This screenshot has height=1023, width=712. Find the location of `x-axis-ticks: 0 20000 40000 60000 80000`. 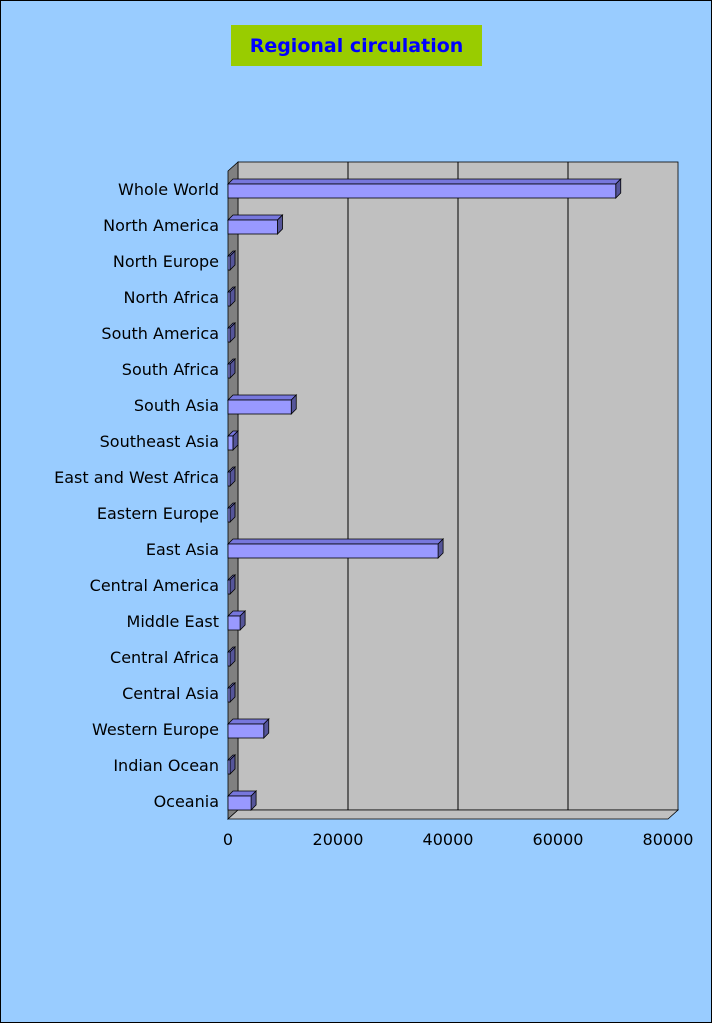

x-axis-ticks: 0 20000 40000 60000 80000 is located at coordinates (458, 839).